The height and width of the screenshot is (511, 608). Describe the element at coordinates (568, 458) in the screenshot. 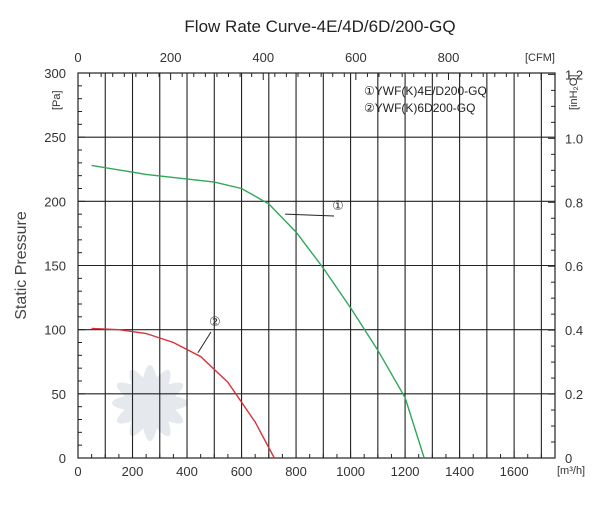

I see `right-tick-label: 0` at that location.